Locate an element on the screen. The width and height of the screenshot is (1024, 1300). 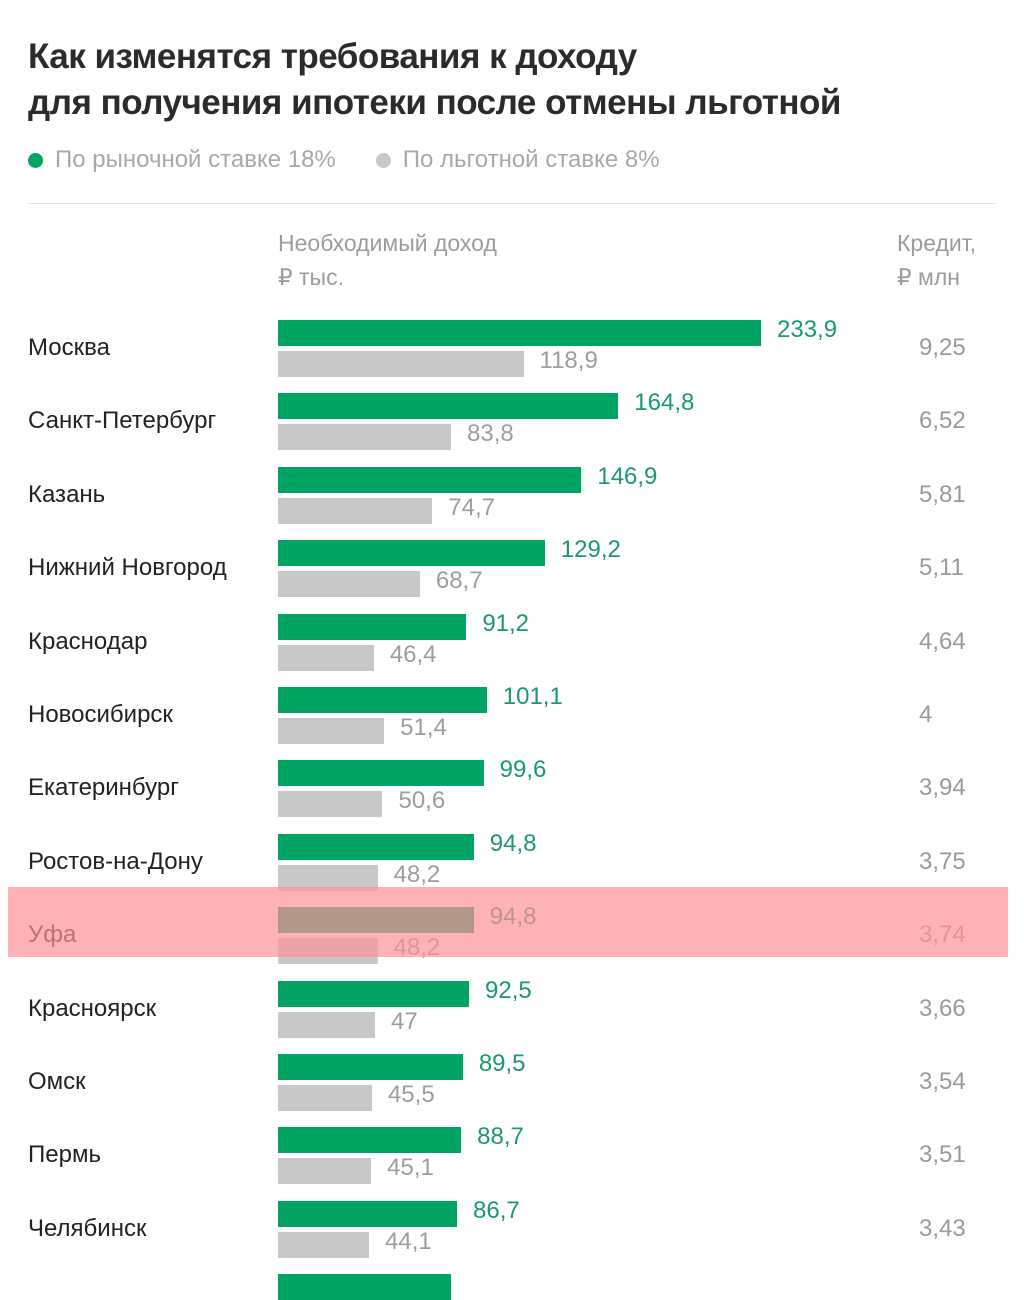
legend-label-preferential: По льготной ставке 8% is located at coordinates (531, 159).